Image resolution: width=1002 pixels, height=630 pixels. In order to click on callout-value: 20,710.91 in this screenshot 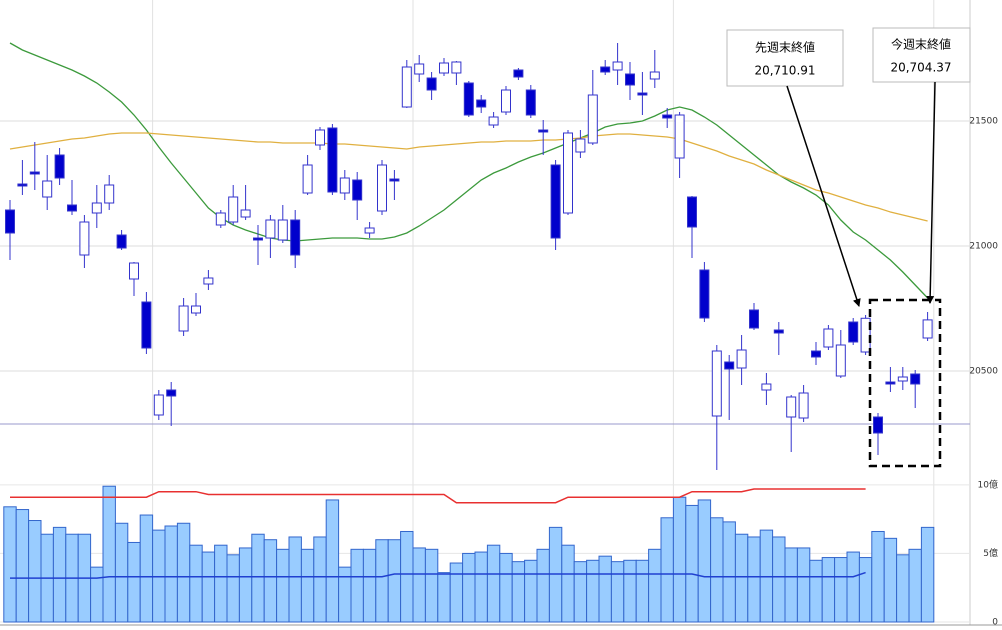, I will do `click(784, 71)`.